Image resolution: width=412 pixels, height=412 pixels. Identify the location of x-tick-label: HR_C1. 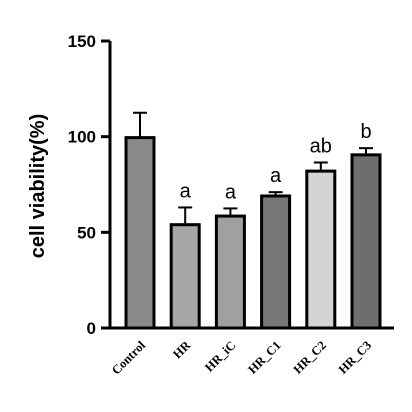
(264, 357).